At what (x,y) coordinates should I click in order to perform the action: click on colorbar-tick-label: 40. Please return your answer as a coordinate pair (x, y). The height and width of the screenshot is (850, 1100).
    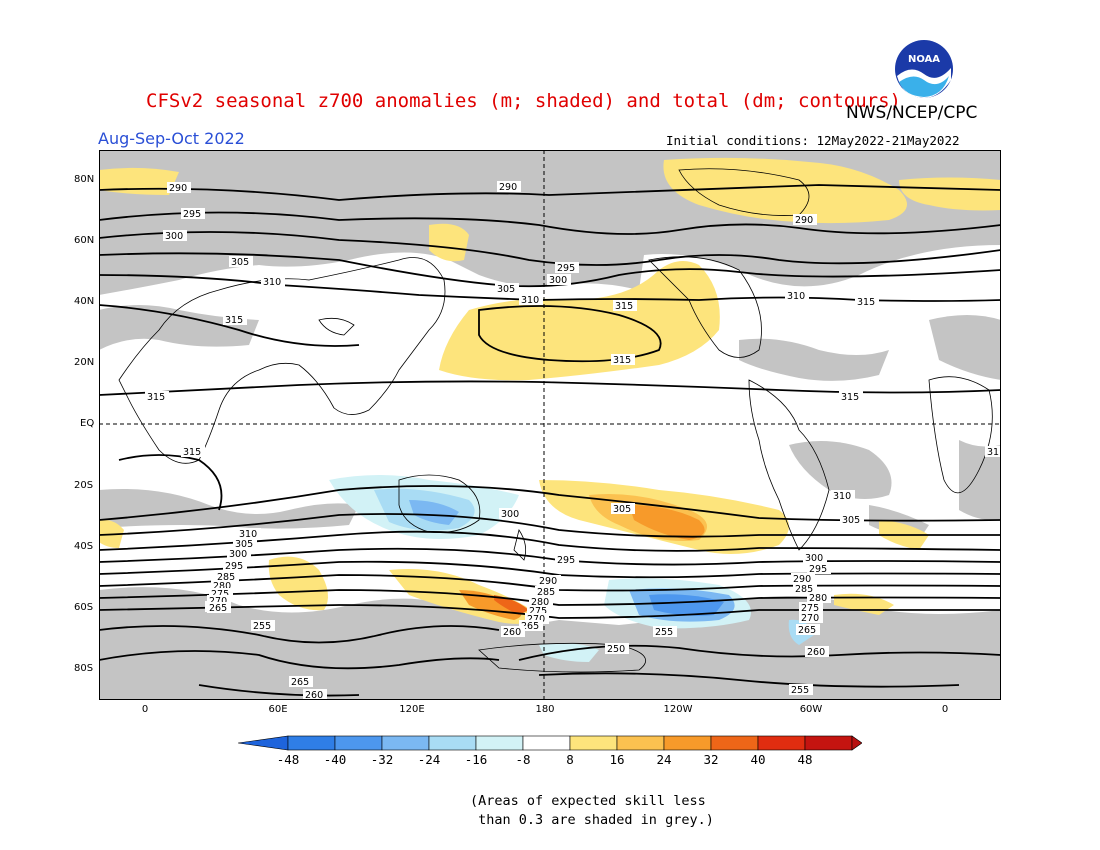
    Looking at the image, I should click on (758, 759).